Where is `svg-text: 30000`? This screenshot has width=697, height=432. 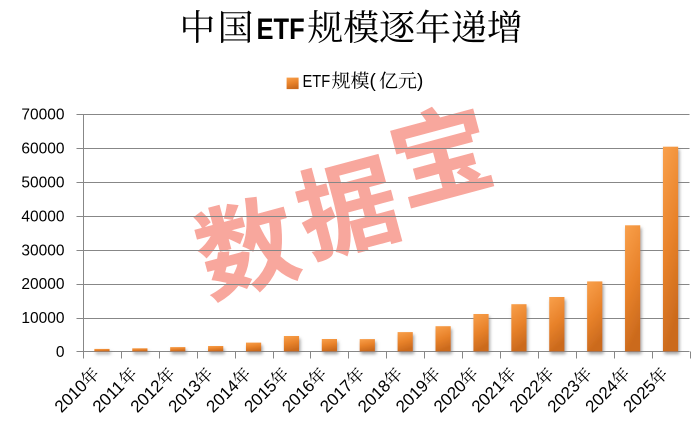
svg-text: 30000 is located at coordinates (42, 250).